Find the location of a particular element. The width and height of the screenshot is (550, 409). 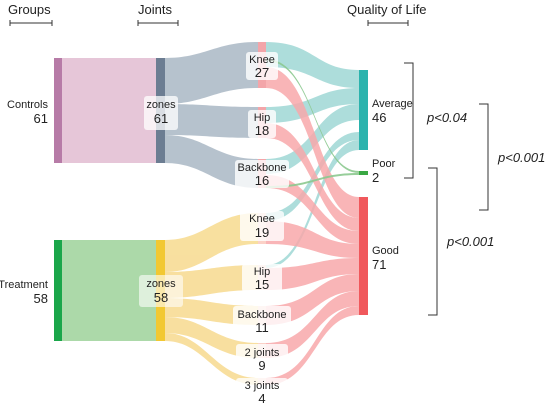

header-groups: Groups is located at coordinates (29, 9).